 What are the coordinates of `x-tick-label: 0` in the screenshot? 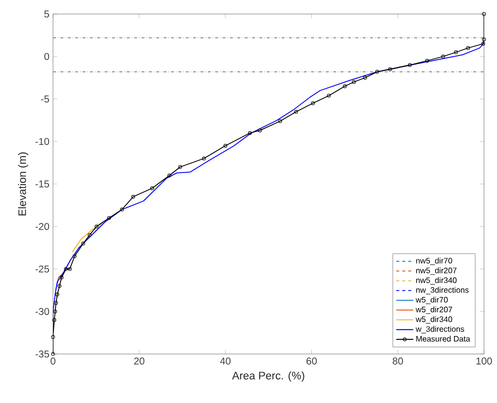 It's located at (53, 361).